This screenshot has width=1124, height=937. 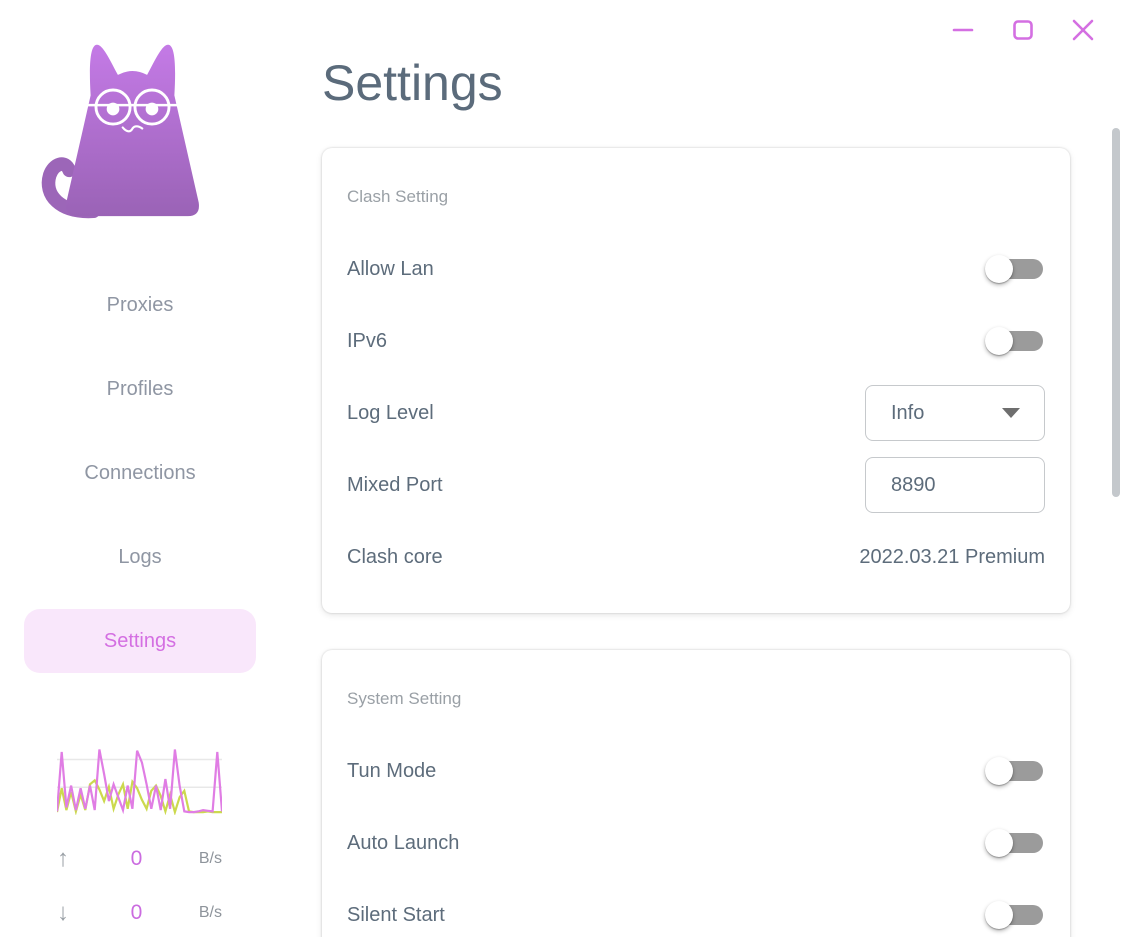 I want to click on sidebar-item-label: Proxies, so click(x=140, y=304).